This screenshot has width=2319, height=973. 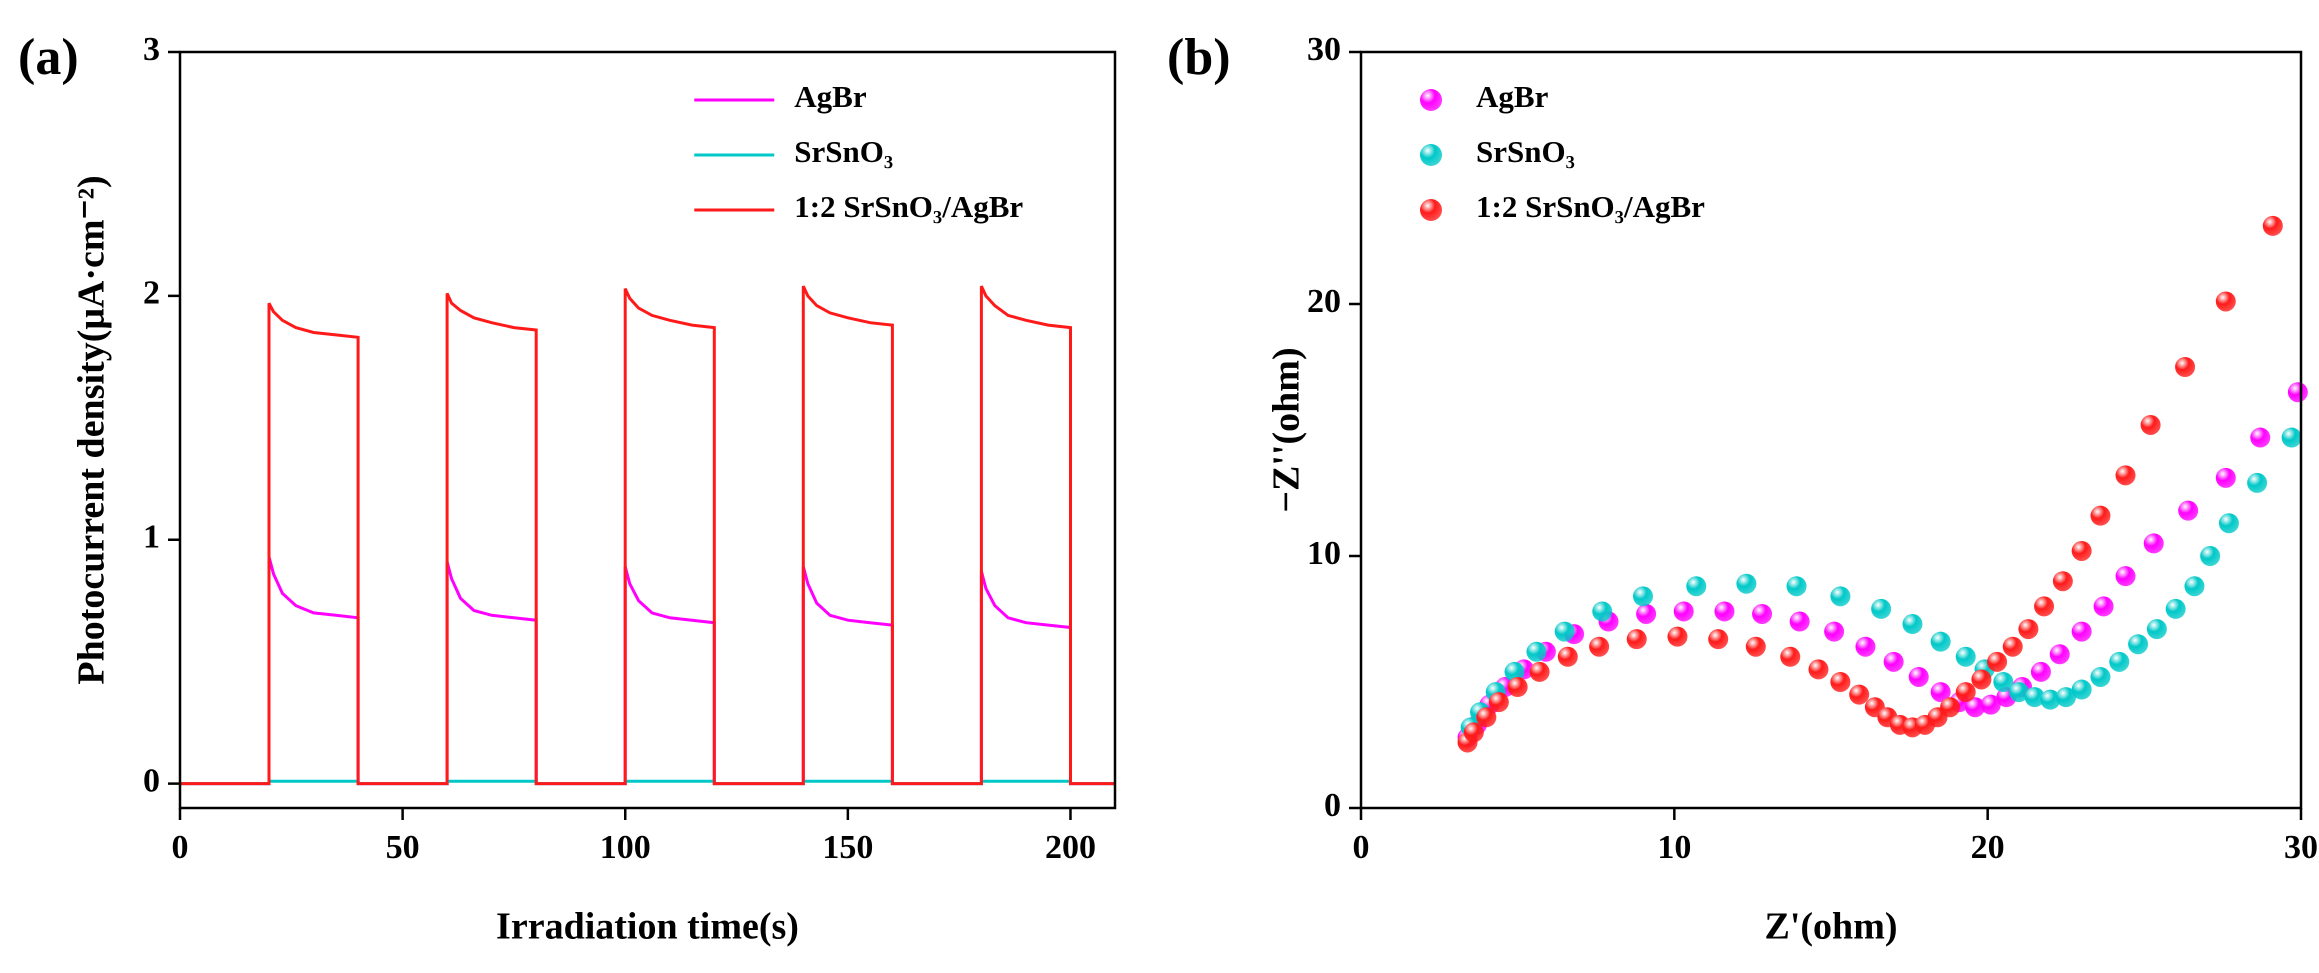 What do you see at coordinates (92, 429) in the screenshot?
I see `y-axis-title: Photocurrent density(μA·cm⁻²)` at bounding box center [92, 429].